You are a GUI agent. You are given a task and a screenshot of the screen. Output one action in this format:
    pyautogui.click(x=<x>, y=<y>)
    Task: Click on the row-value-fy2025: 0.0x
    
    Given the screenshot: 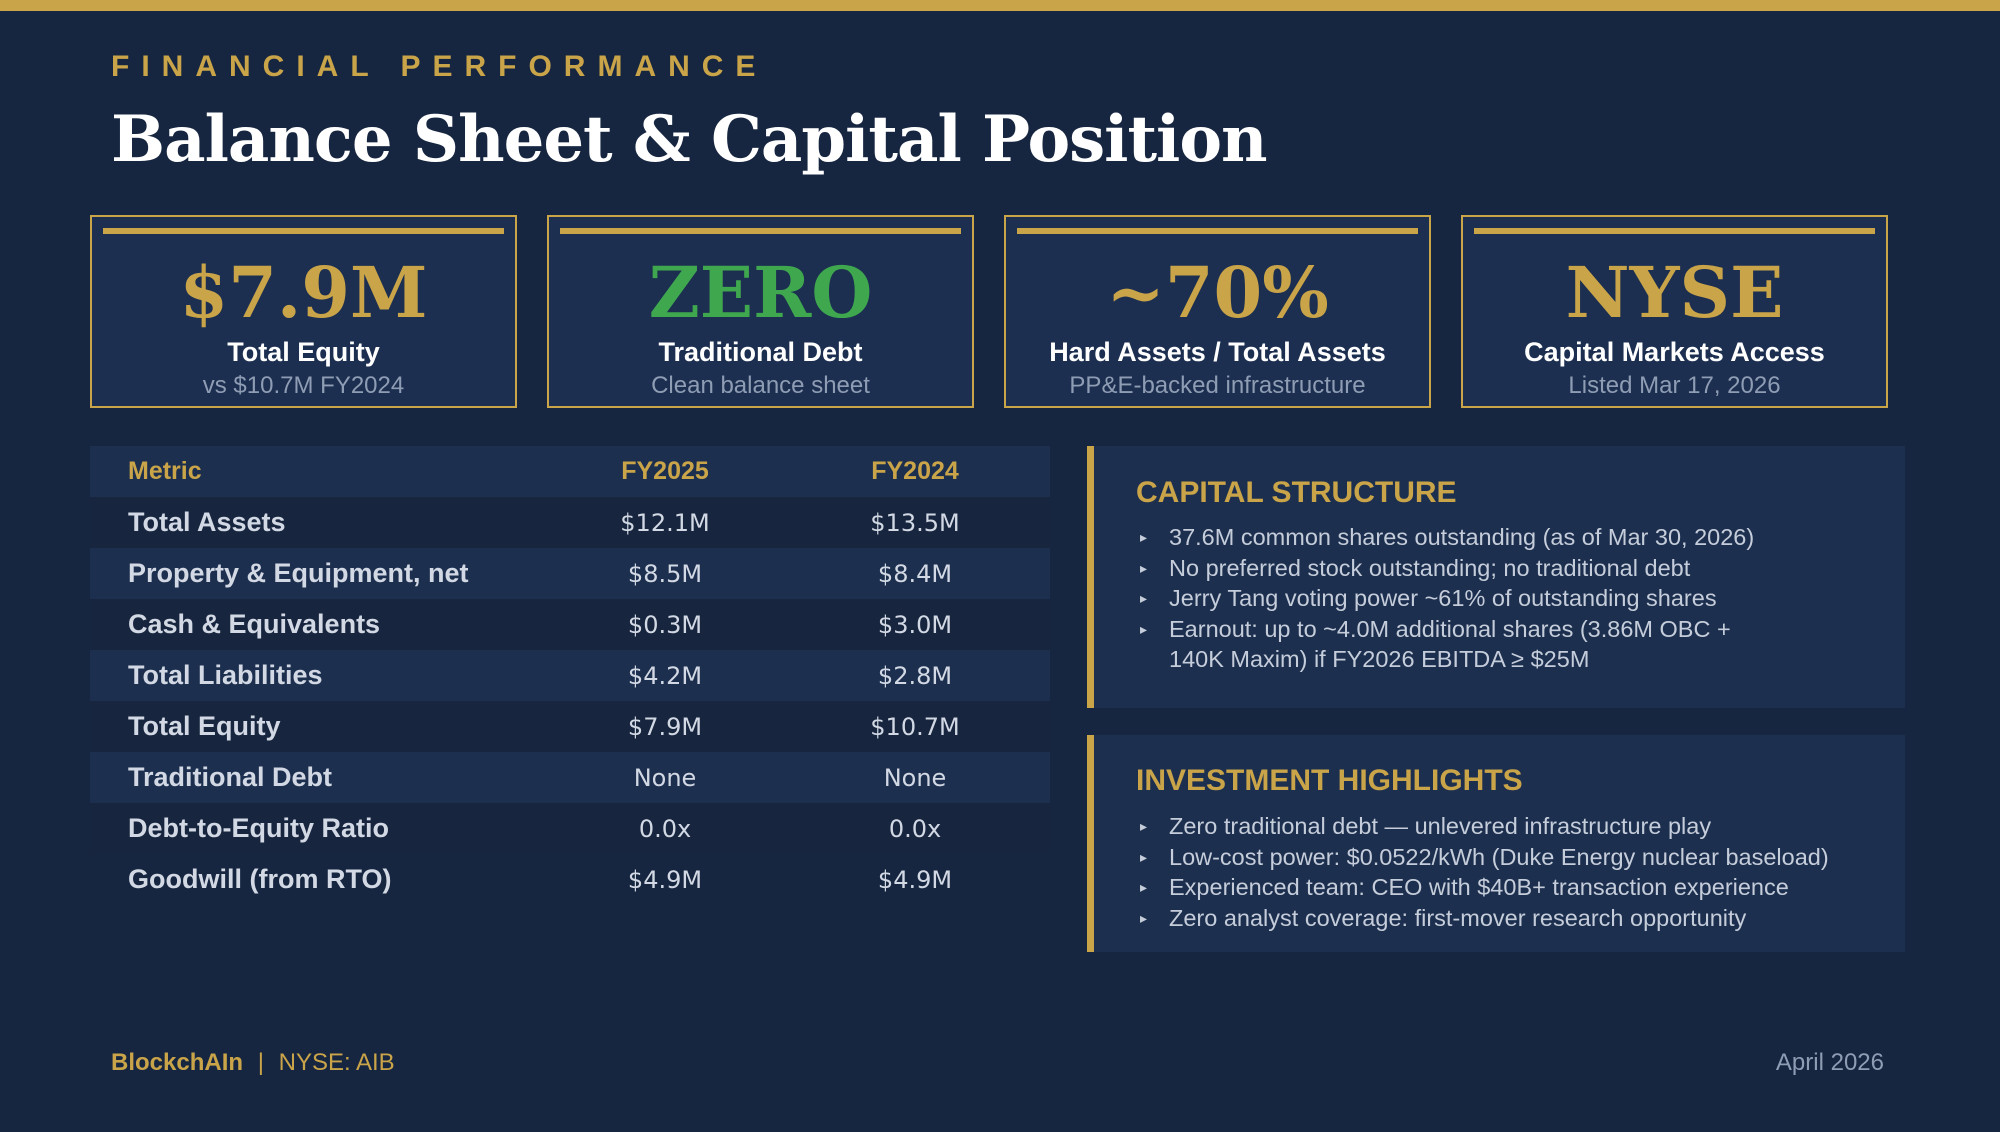 What is the action you would take?
    pyautogui.click(x=665, y=828)
    